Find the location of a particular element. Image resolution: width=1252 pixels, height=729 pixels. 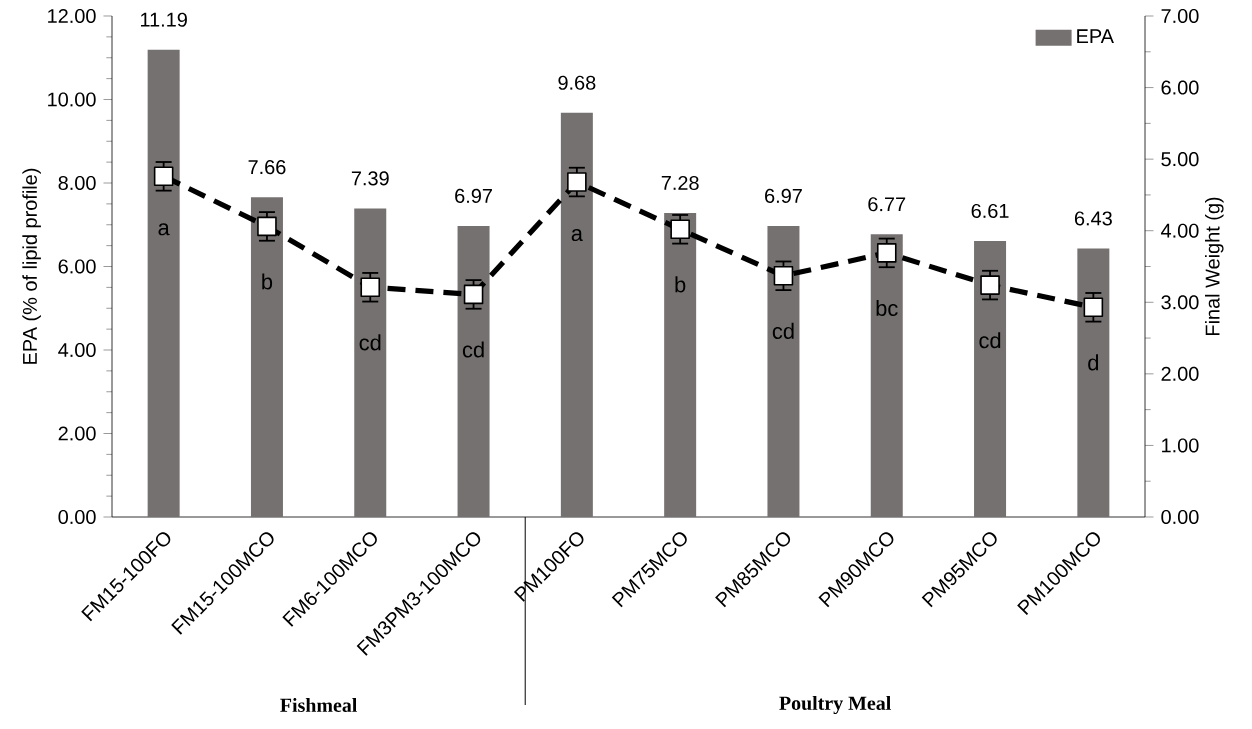

data-label: 7.39 is located at coordinates (370, 178).